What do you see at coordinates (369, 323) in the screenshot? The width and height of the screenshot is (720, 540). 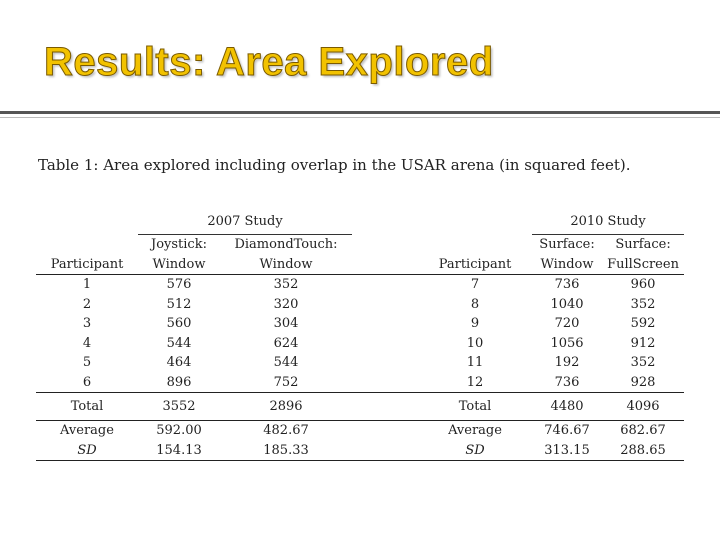 I see `table-row: 3 560 304 9 720 592` at bounding box center [369, 323].